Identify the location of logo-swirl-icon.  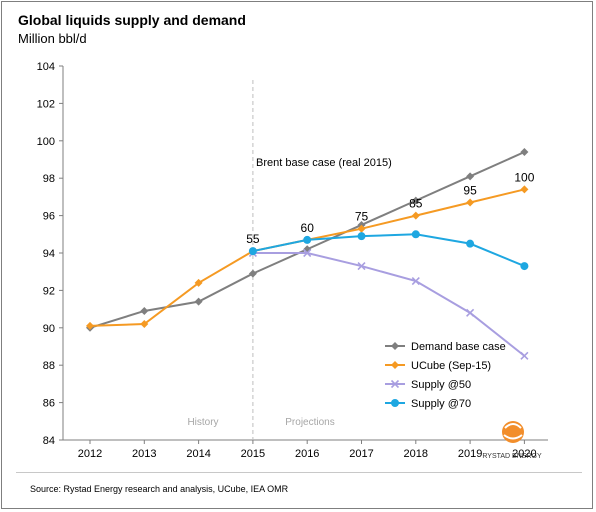
(513, 431).